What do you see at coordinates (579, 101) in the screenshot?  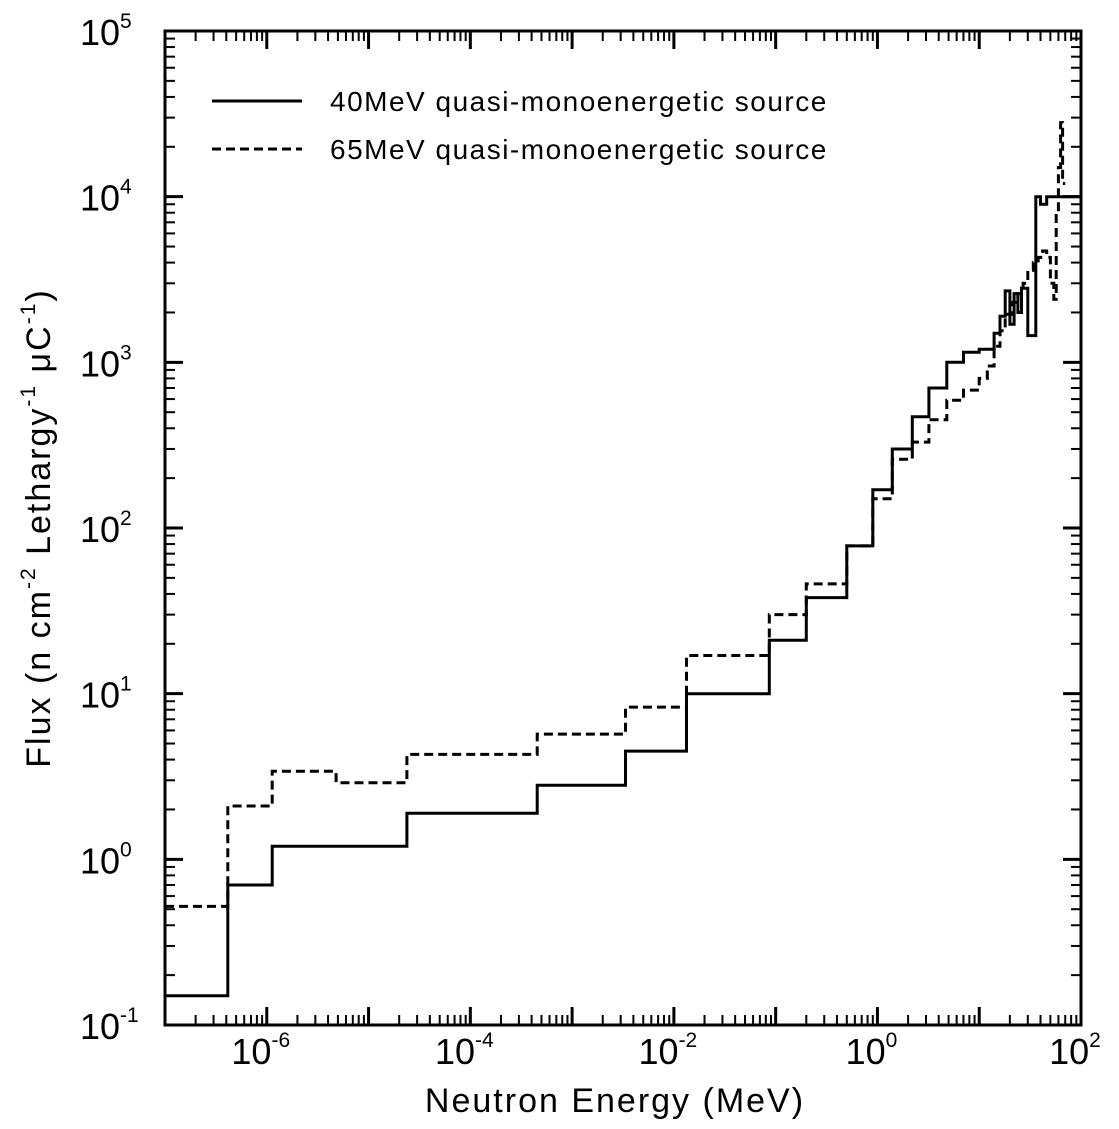 I see `legend-label: 40MeV quasi-monoenergetic source` at bounding box center [579, 101].